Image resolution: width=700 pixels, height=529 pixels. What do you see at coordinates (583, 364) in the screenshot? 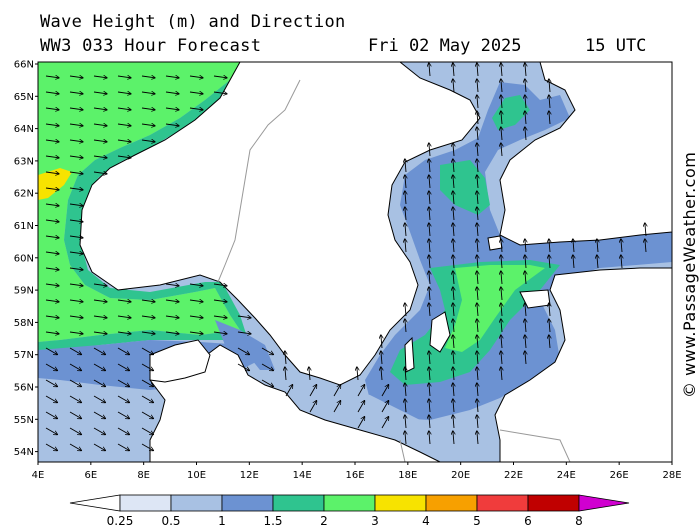
I see `land-baltics` at bounding box center [583, 364].